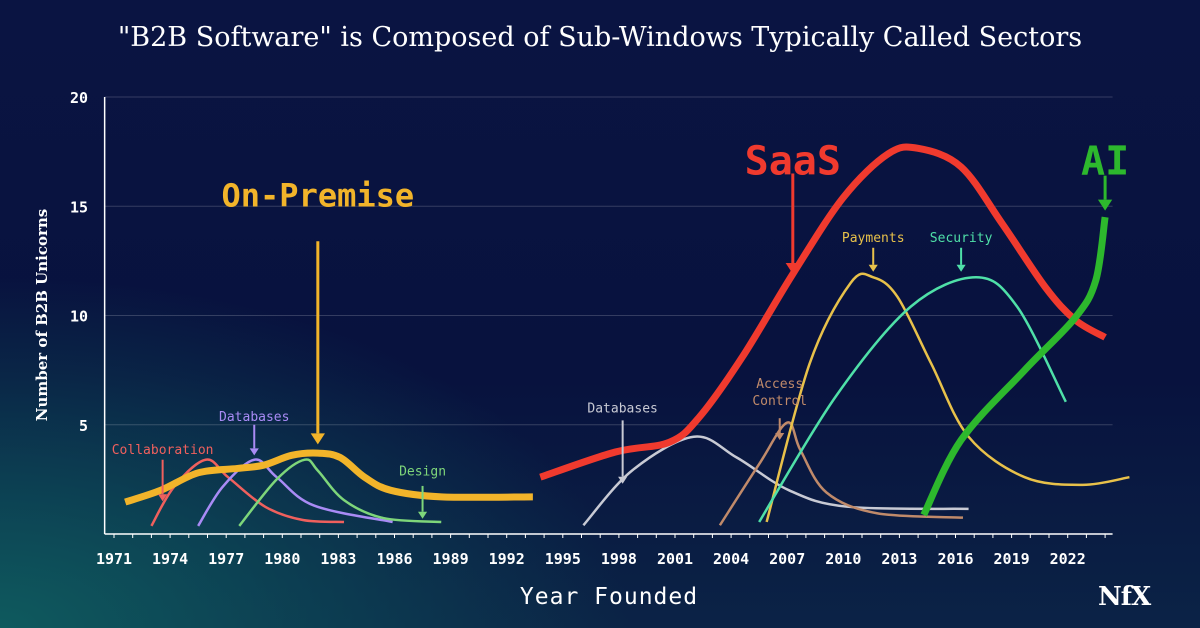 The image size is (1200, 628). Describe the element at coordinates (1105, 174) in the screenshot. I see `annotation-ai: AI` at that location.